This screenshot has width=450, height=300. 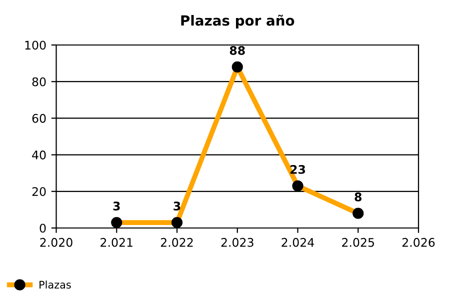 I want to click on x-tick-label: 2.021, so click(x=116, y=242).